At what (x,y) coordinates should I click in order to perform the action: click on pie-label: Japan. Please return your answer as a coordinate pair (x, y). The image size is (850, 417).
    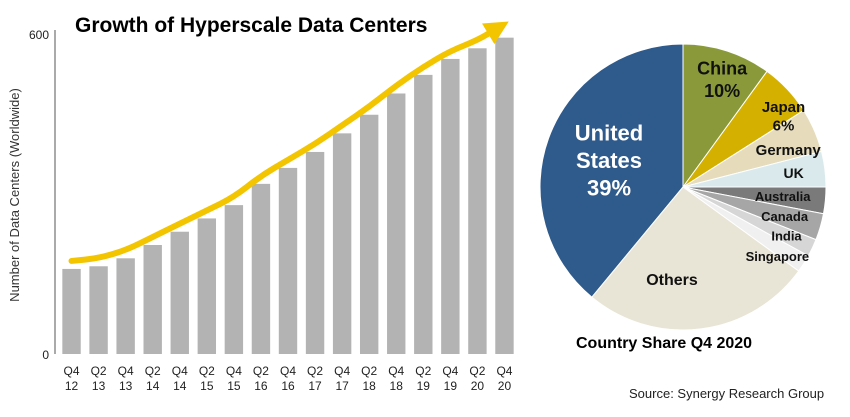
    Looking at the image, I should click on (783, 107).